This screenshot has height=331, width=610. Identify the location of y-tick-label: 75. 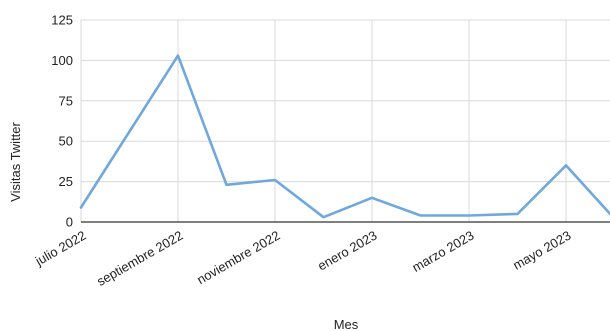
(66, 100).